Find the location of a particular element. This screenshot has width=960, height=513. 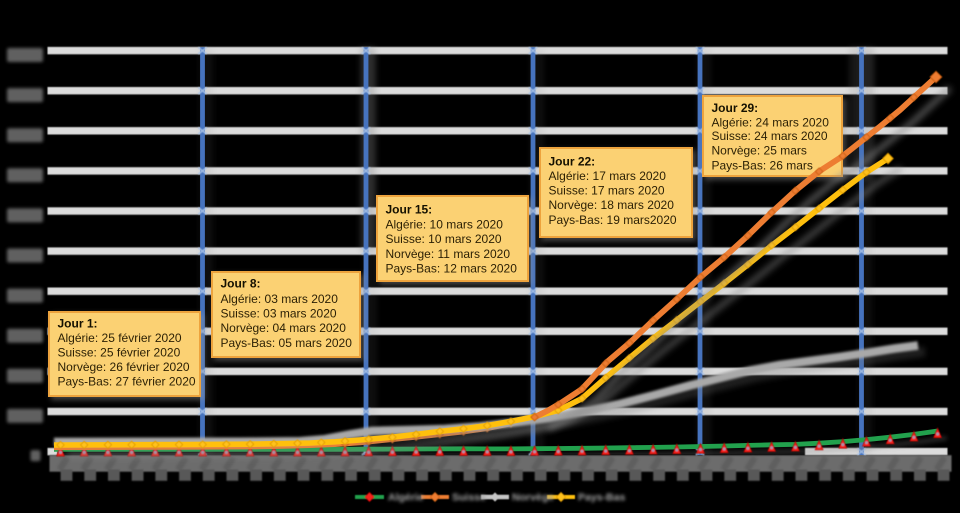

svg-text: Pays-Bas: 27 février 2020 is located at coordinates (127, 382).